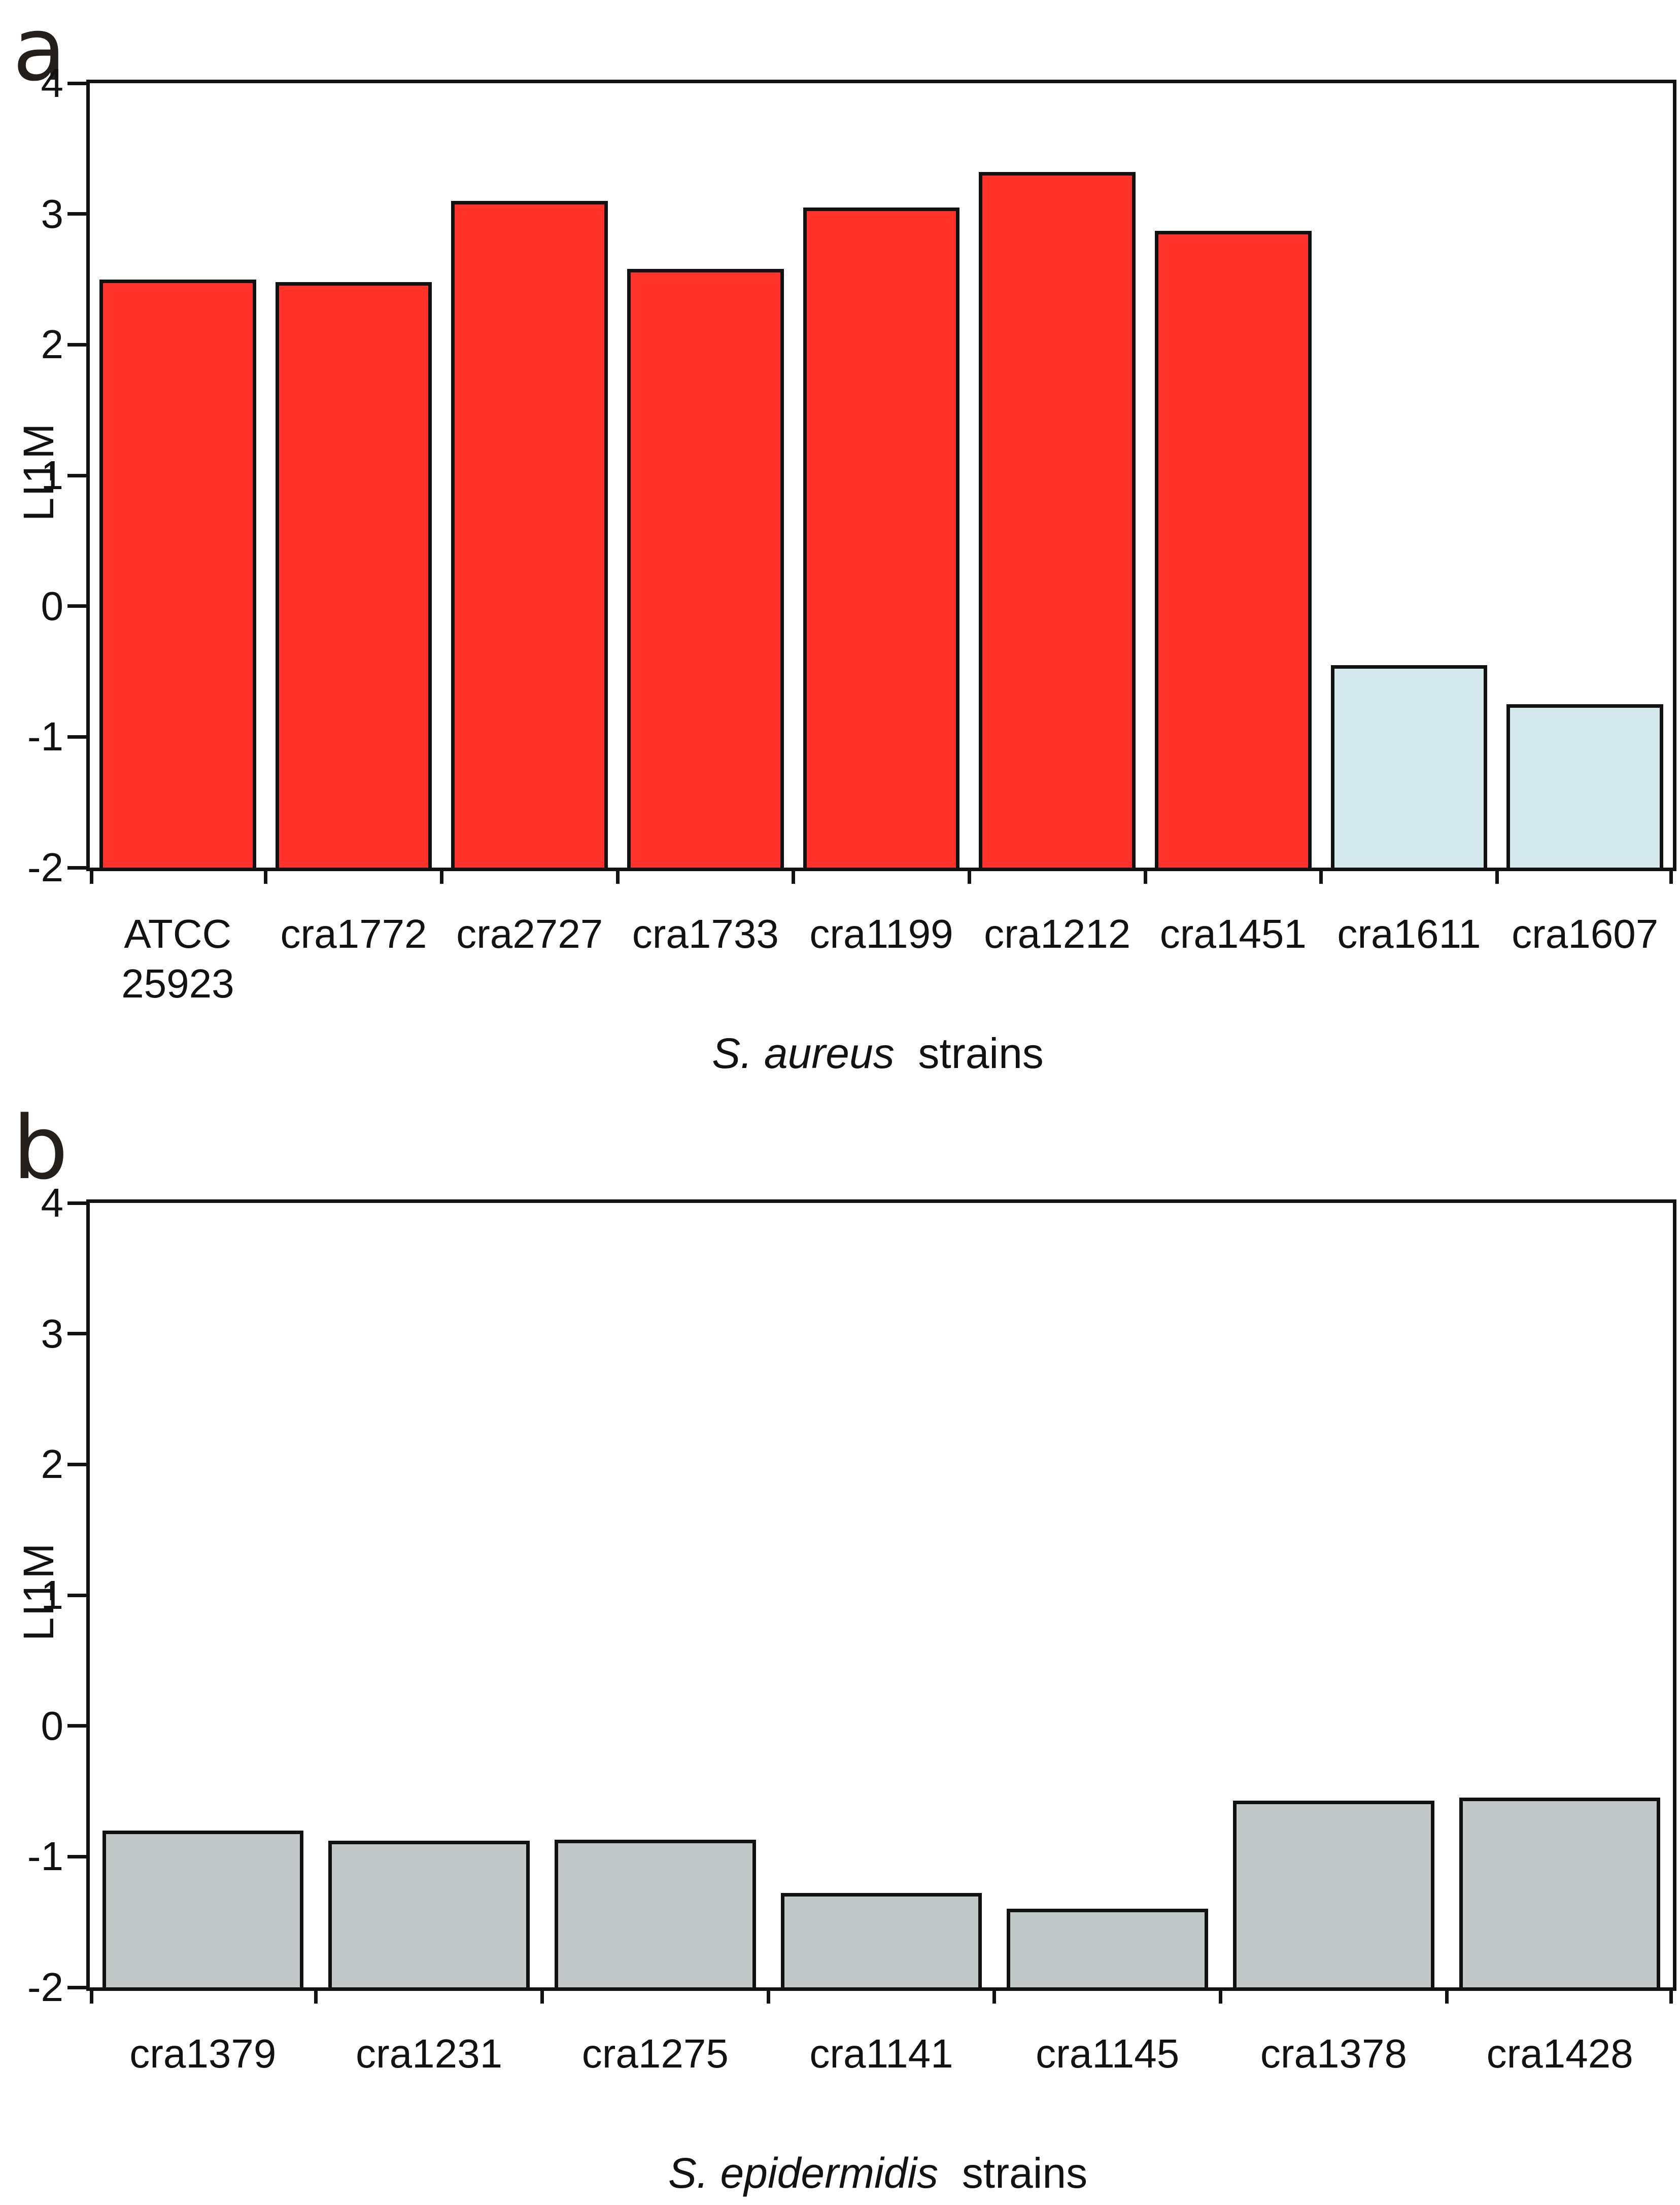 The image size is (1680, 2205). I want to click on panel-b-x-axis-title: S. epidermidis strains, so click(877, 2173).